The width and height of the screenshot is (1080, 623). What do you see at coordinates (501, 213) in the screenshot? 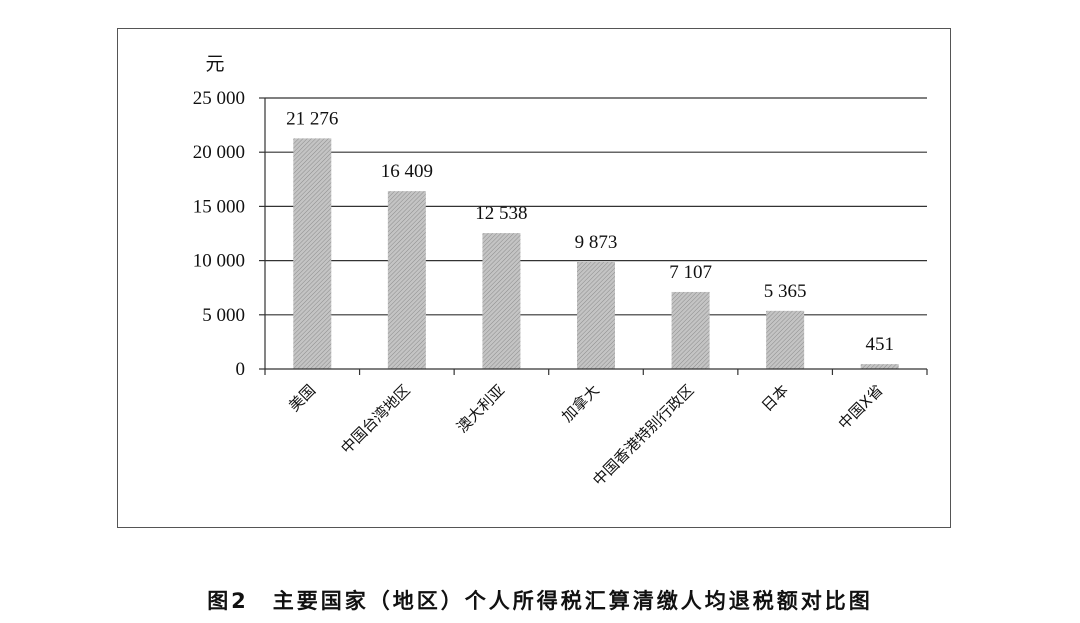
I see `data-label: 12 538` at bounding box center [501, 213].